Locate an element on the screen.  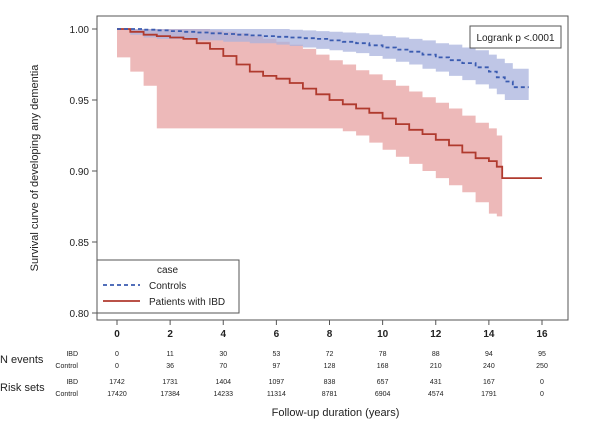
x-tick-label: 10 is located at coordinates (383, 334).